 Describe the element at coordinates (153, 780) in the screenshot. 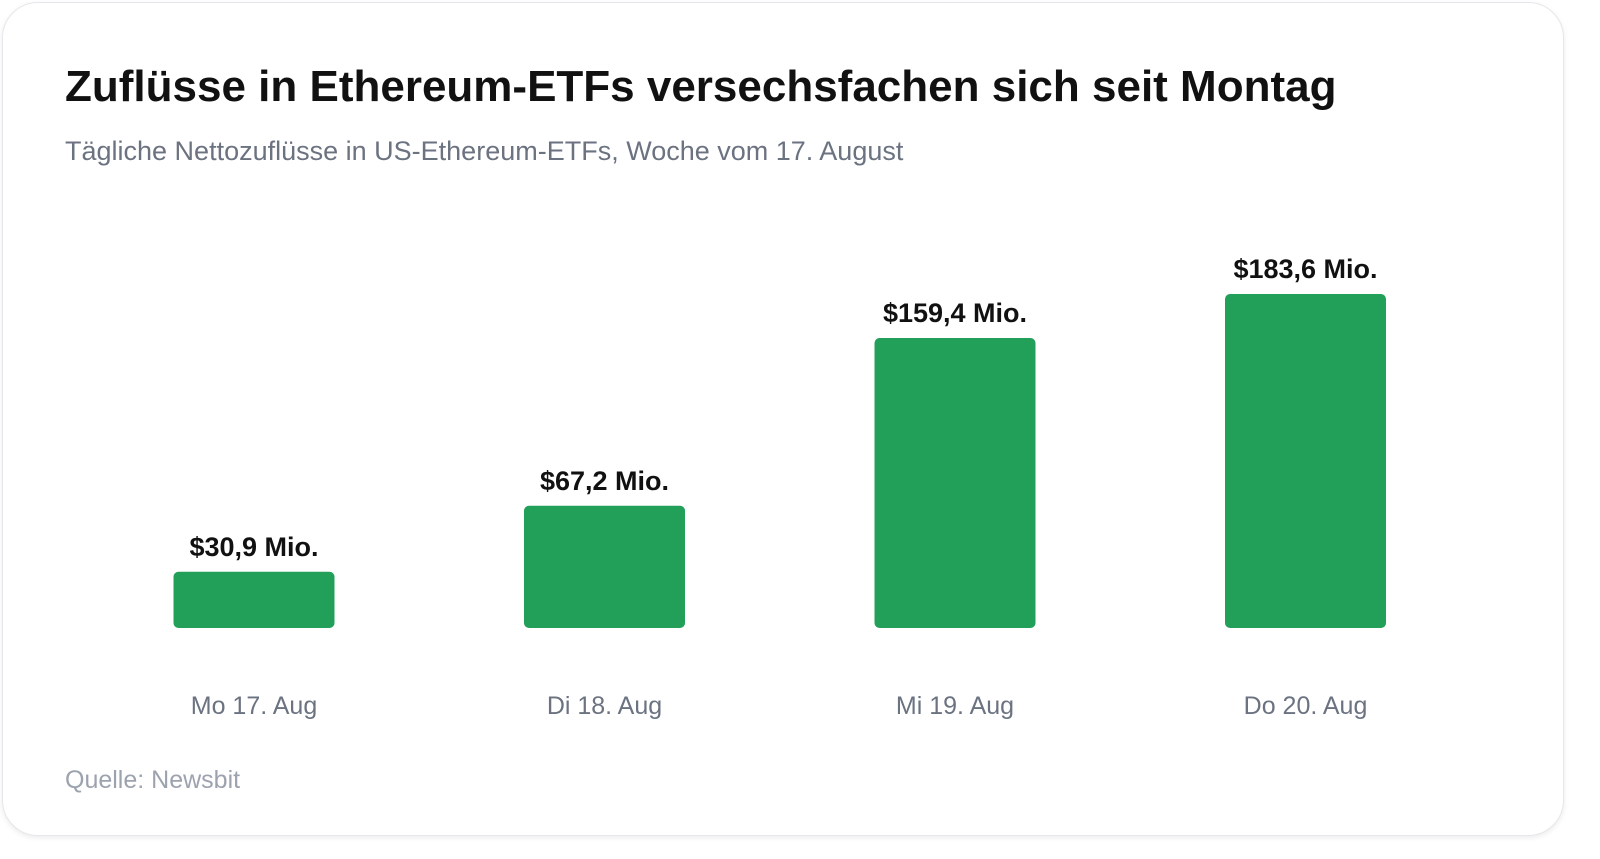

I see `source-note: Quelle: Newsbit` at that location.